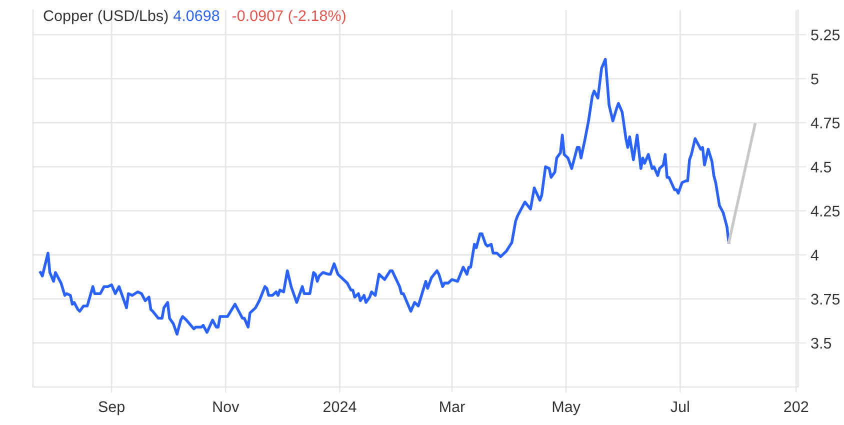 This screenshot has width=844, height=425. Describe the element at coordinates (814, 255) in the screenshot. I see `y-tick-label: 4` at that location.